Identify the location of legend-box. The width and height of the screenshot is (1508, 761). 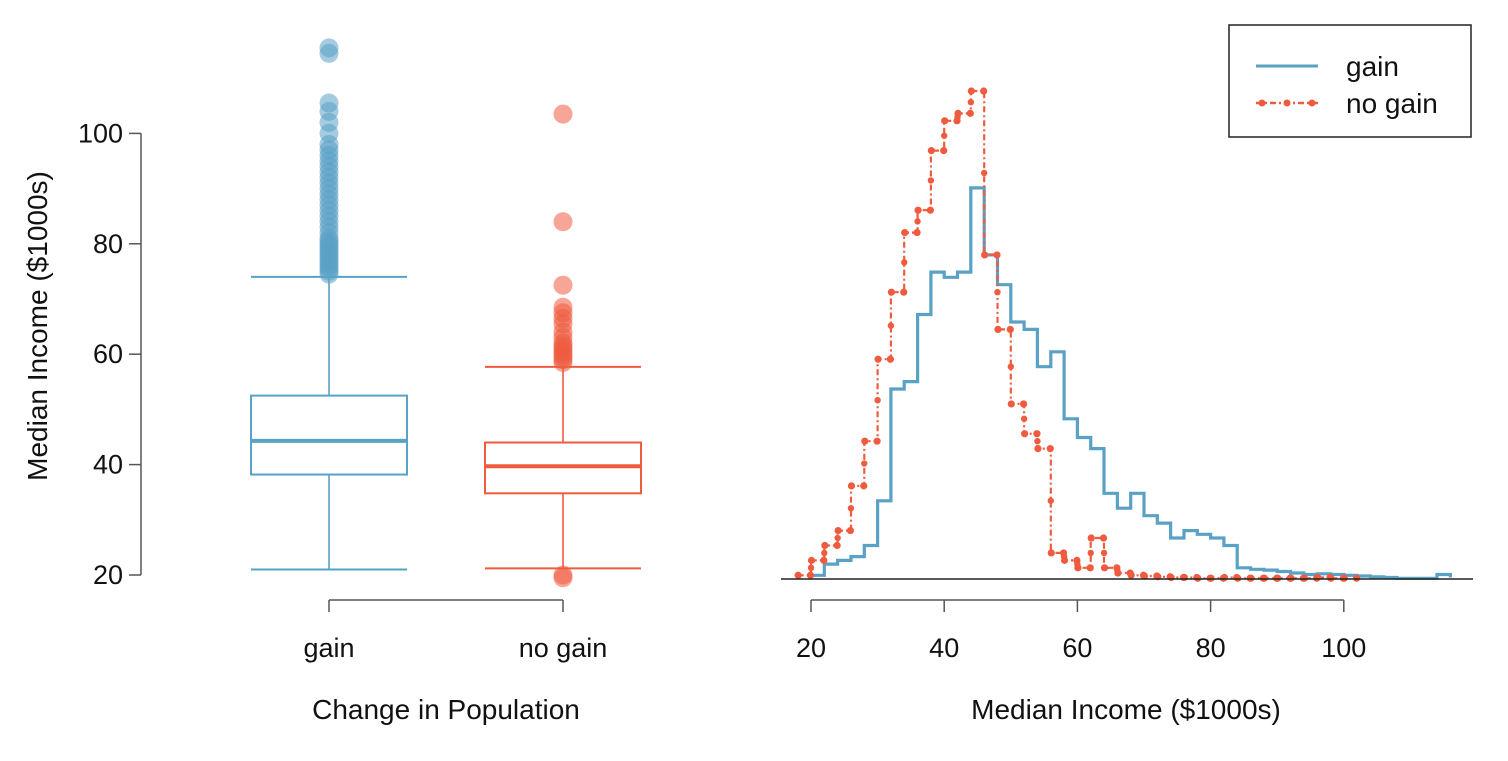
(1350, 81).